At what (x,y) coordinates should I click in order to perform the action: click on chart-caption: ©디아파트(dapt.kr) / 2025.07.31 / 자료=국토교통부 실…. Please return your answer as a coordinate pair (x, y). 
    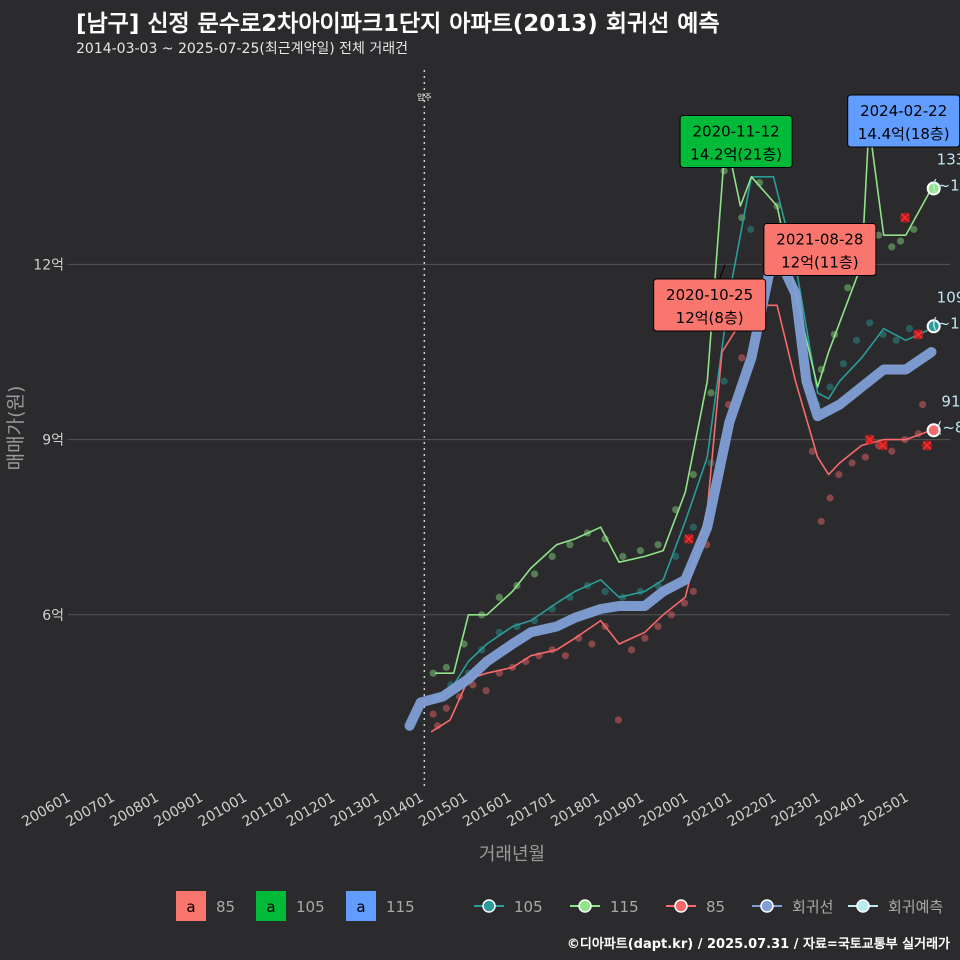
    Looking at the image, I should click on (758, 944).